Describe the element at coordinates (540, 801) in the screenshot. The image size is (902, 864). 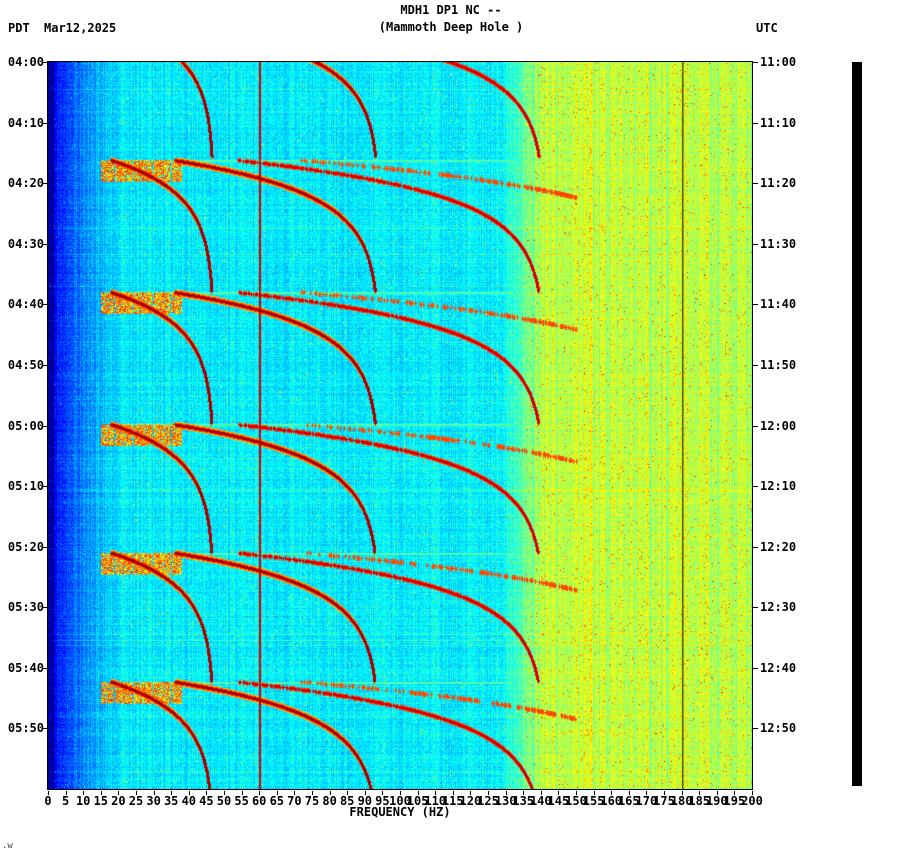
I see `x-axis-tick-label: 140` at that location.